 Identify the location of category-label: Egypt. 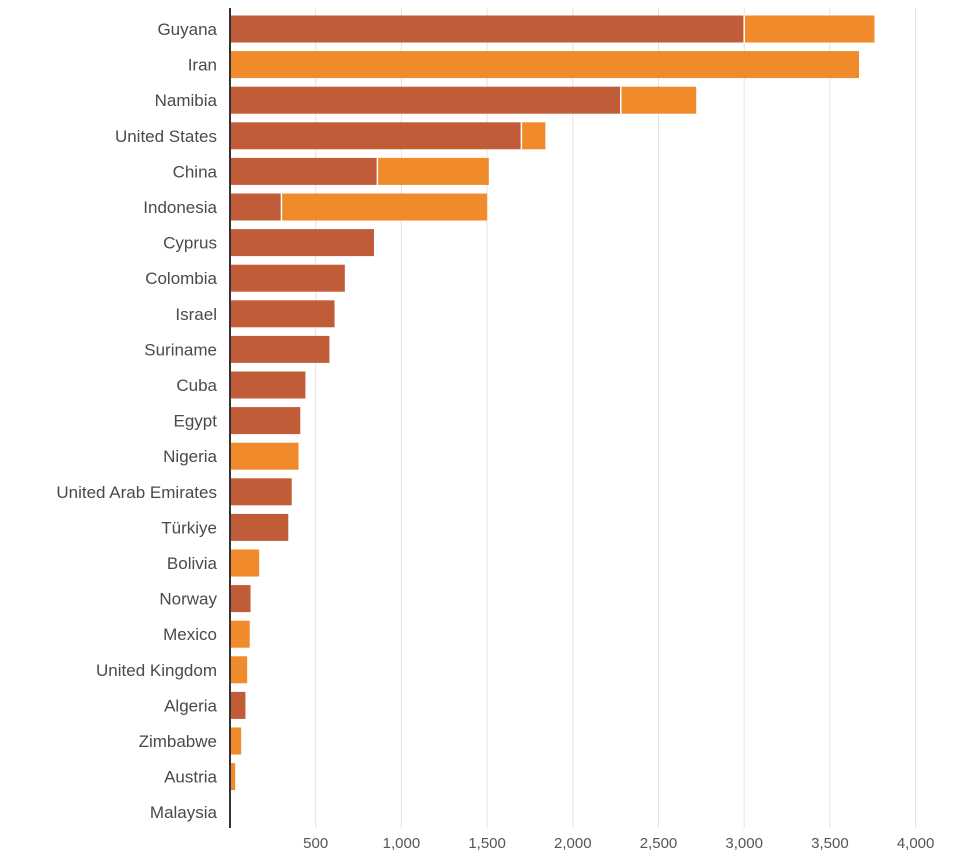
(196, 421).